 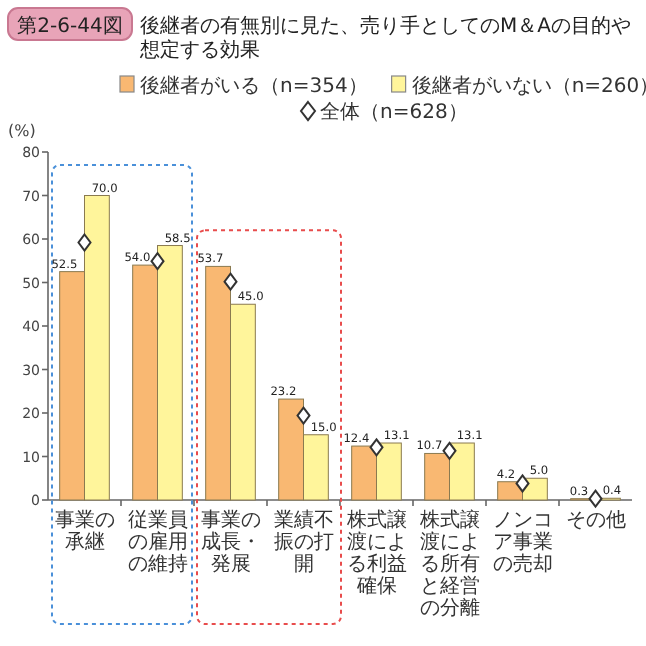 I want to click on x-tick-label: 事業の承継, so click(x=84, y=531).